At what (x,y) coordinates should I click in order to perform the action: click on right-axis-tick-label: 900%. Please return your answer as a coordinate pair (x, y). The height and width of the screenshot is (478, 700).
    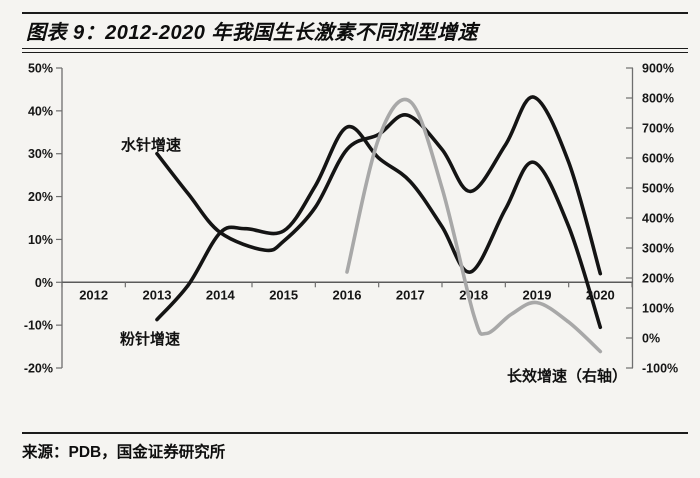
    Looking at the image, I should click on (658, 69).